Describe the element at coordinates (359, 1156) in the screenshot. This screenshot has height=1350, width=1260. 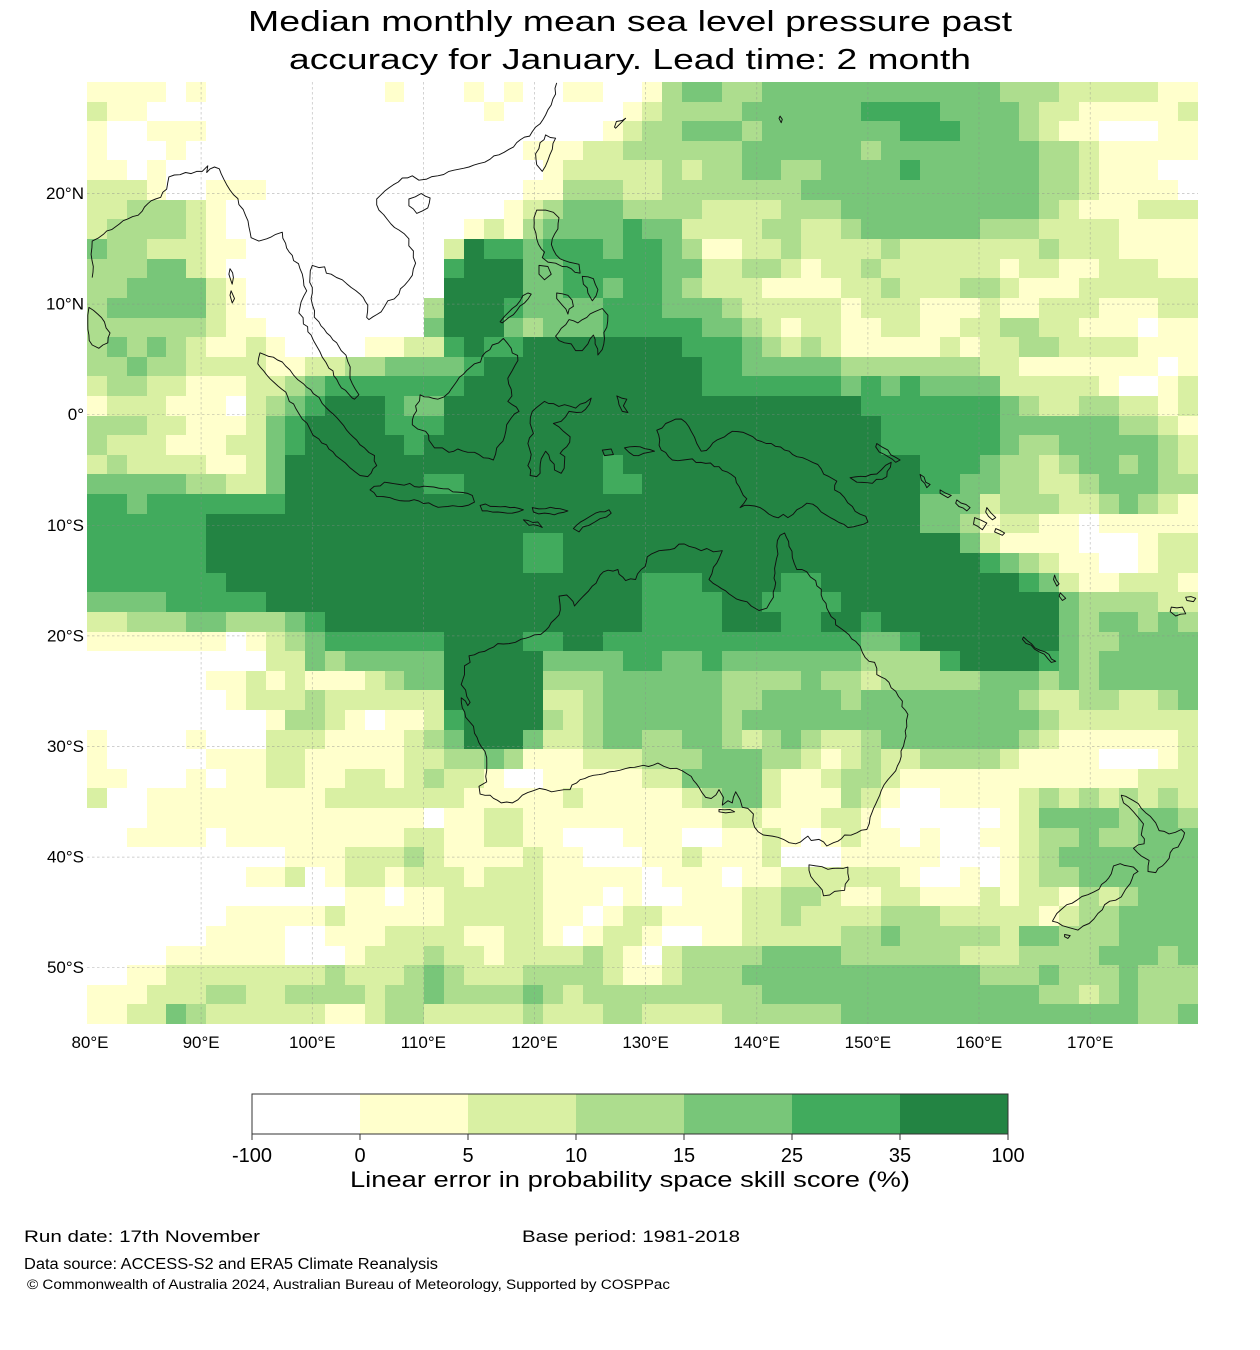
I see `svg-text: 0` at that location.